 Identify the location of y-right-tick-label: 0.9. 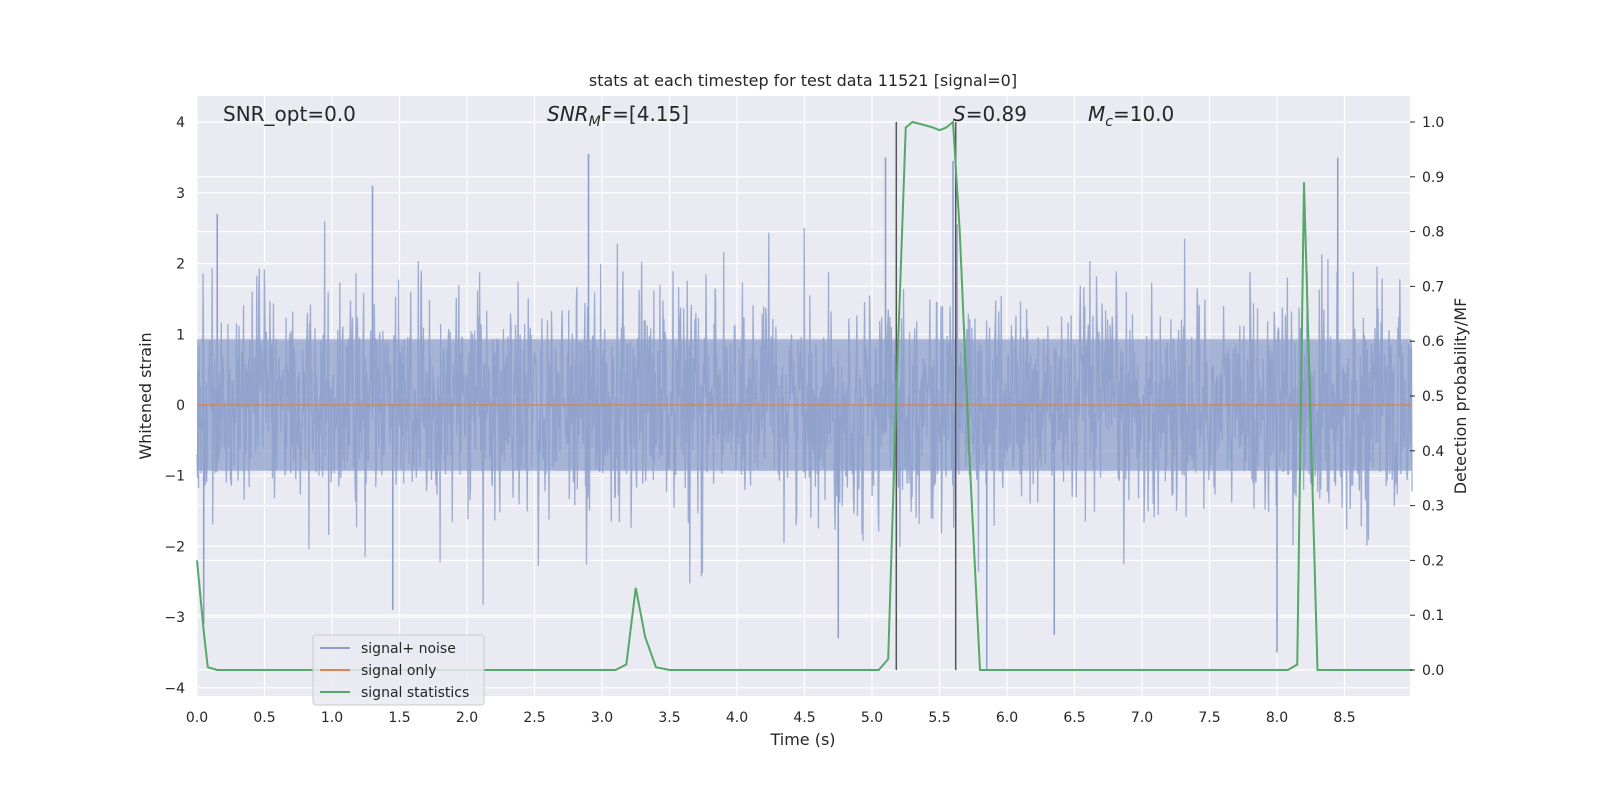
(1433, 178).